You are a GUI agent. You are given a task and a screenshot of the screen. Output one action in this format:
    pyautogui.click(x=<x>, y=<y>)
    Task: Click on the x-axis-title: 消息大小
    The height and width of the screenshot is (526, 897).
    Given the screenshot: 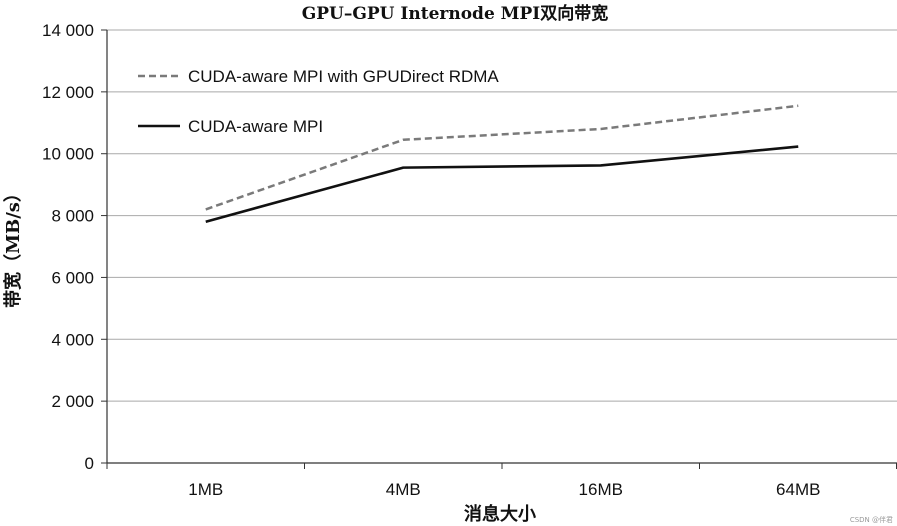 What is the action you would take?
    pyautogui.click(x=500, y=514)
    